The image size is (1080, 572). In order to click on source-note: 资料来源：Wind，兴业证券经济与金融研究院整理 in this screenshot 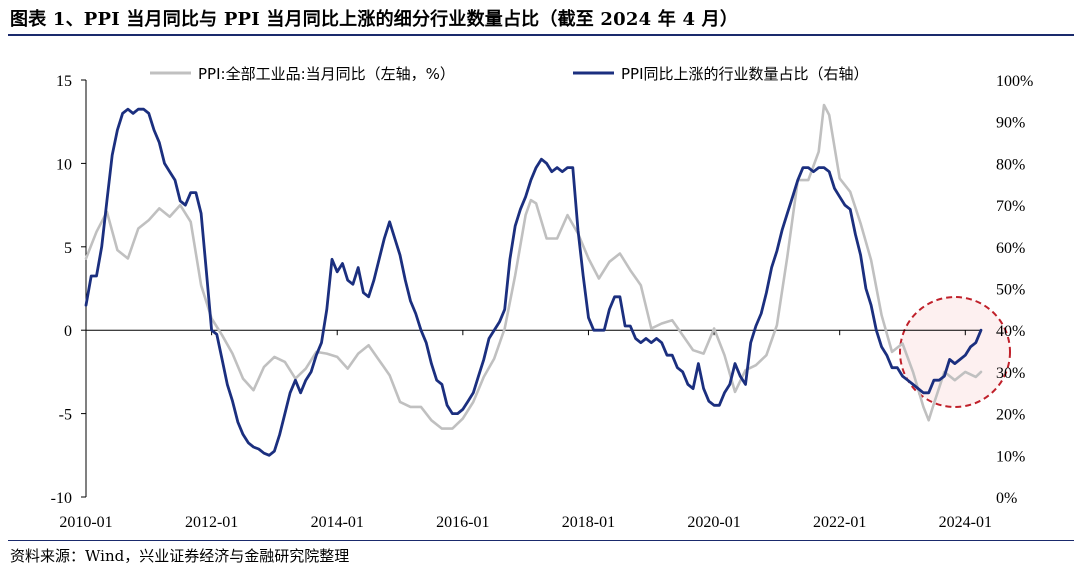, I will do `click(180, 556)`.